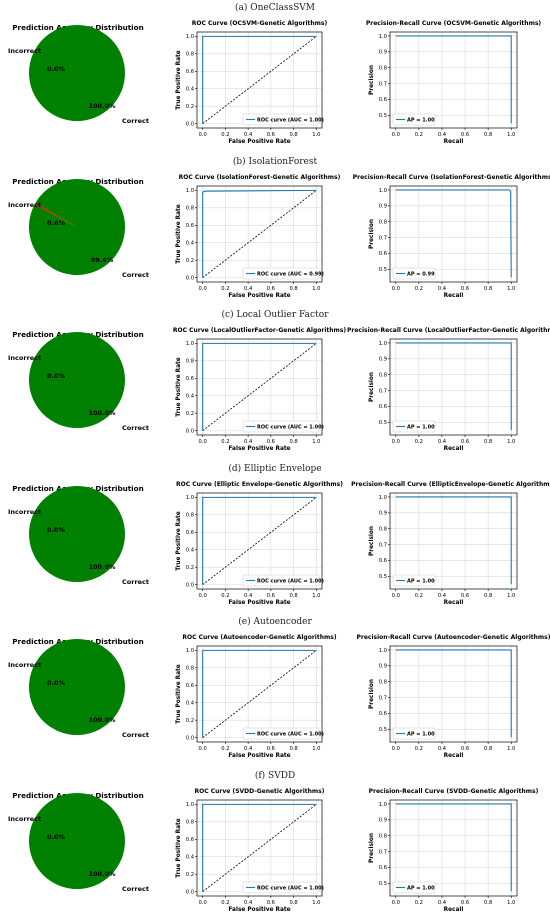  What do you see at coordinates (225, 135) in the screenshot?
I see `roc-x-tick-label: 0.2` at bounding box center [225, 135].